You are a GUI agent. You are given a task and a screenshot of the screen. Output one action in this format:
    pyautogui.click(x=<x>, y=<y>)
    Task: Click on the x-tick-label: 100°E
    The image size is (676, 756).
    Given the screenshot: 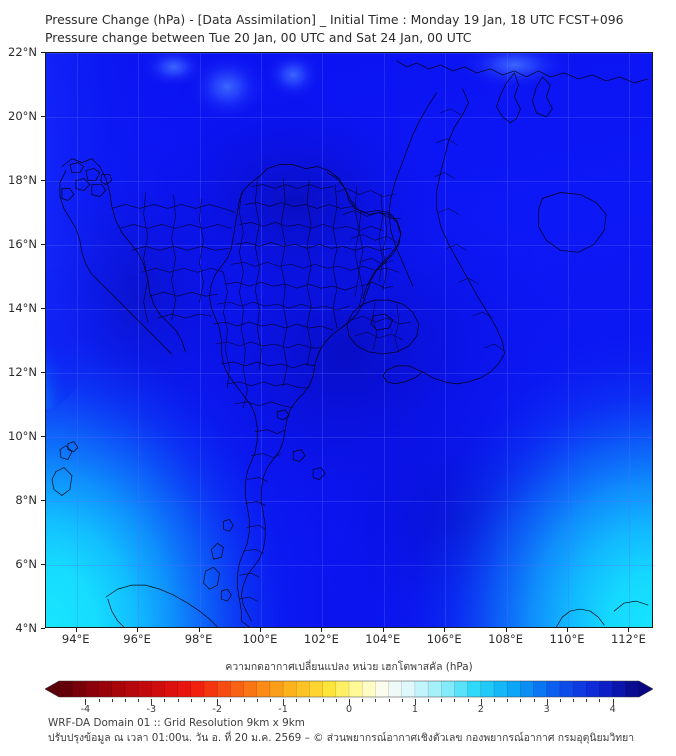 What is the action you would take?
    pyautogui.click(x=260, y=639)
    